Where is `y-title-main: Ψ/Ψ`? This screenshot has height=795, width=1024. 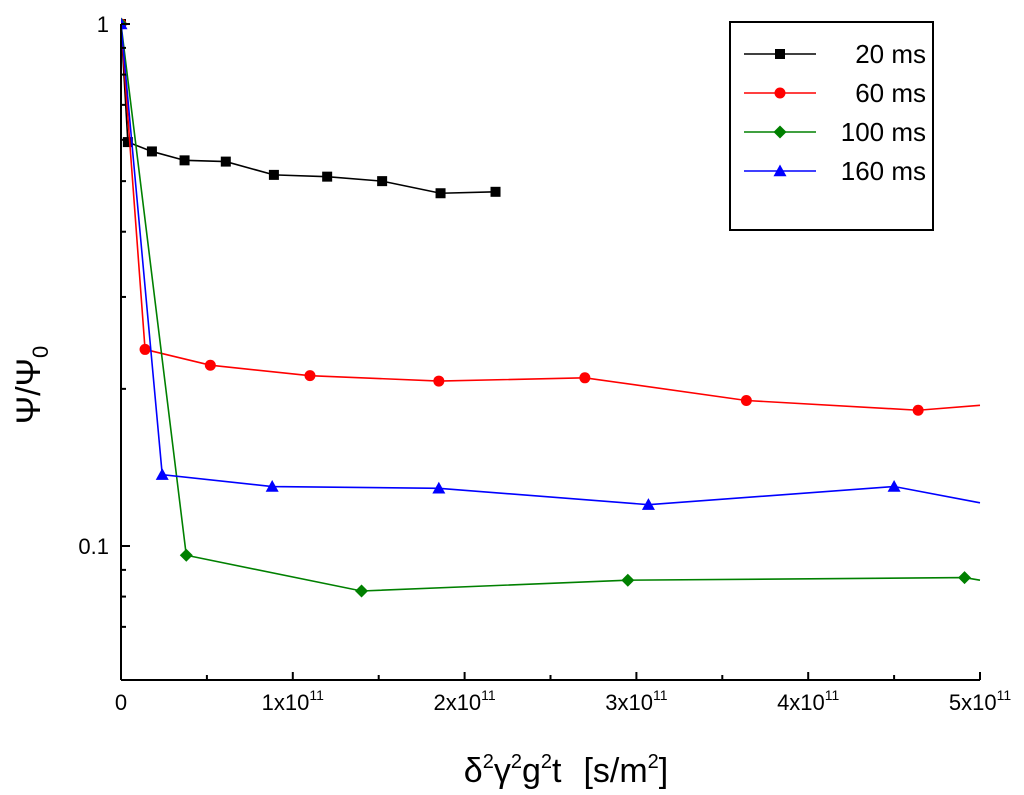
y-title-main: Ψ/Ψ is located at coordinates (29, 391).